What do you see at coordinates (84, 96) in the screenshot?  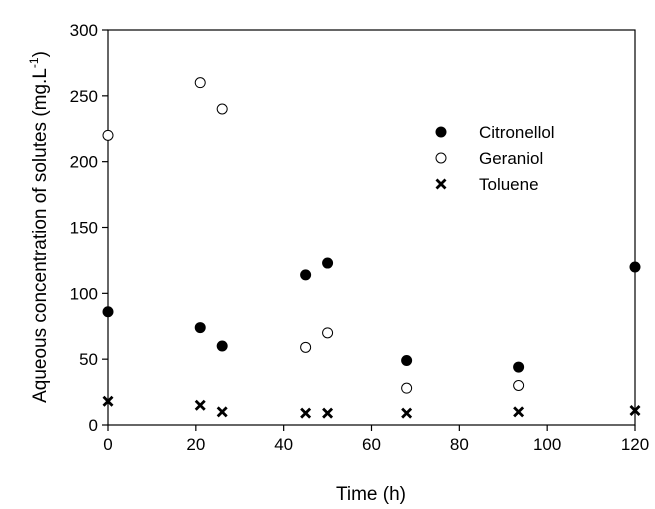 I see `y-tick-label: 250` at bounding box center [84, 96].